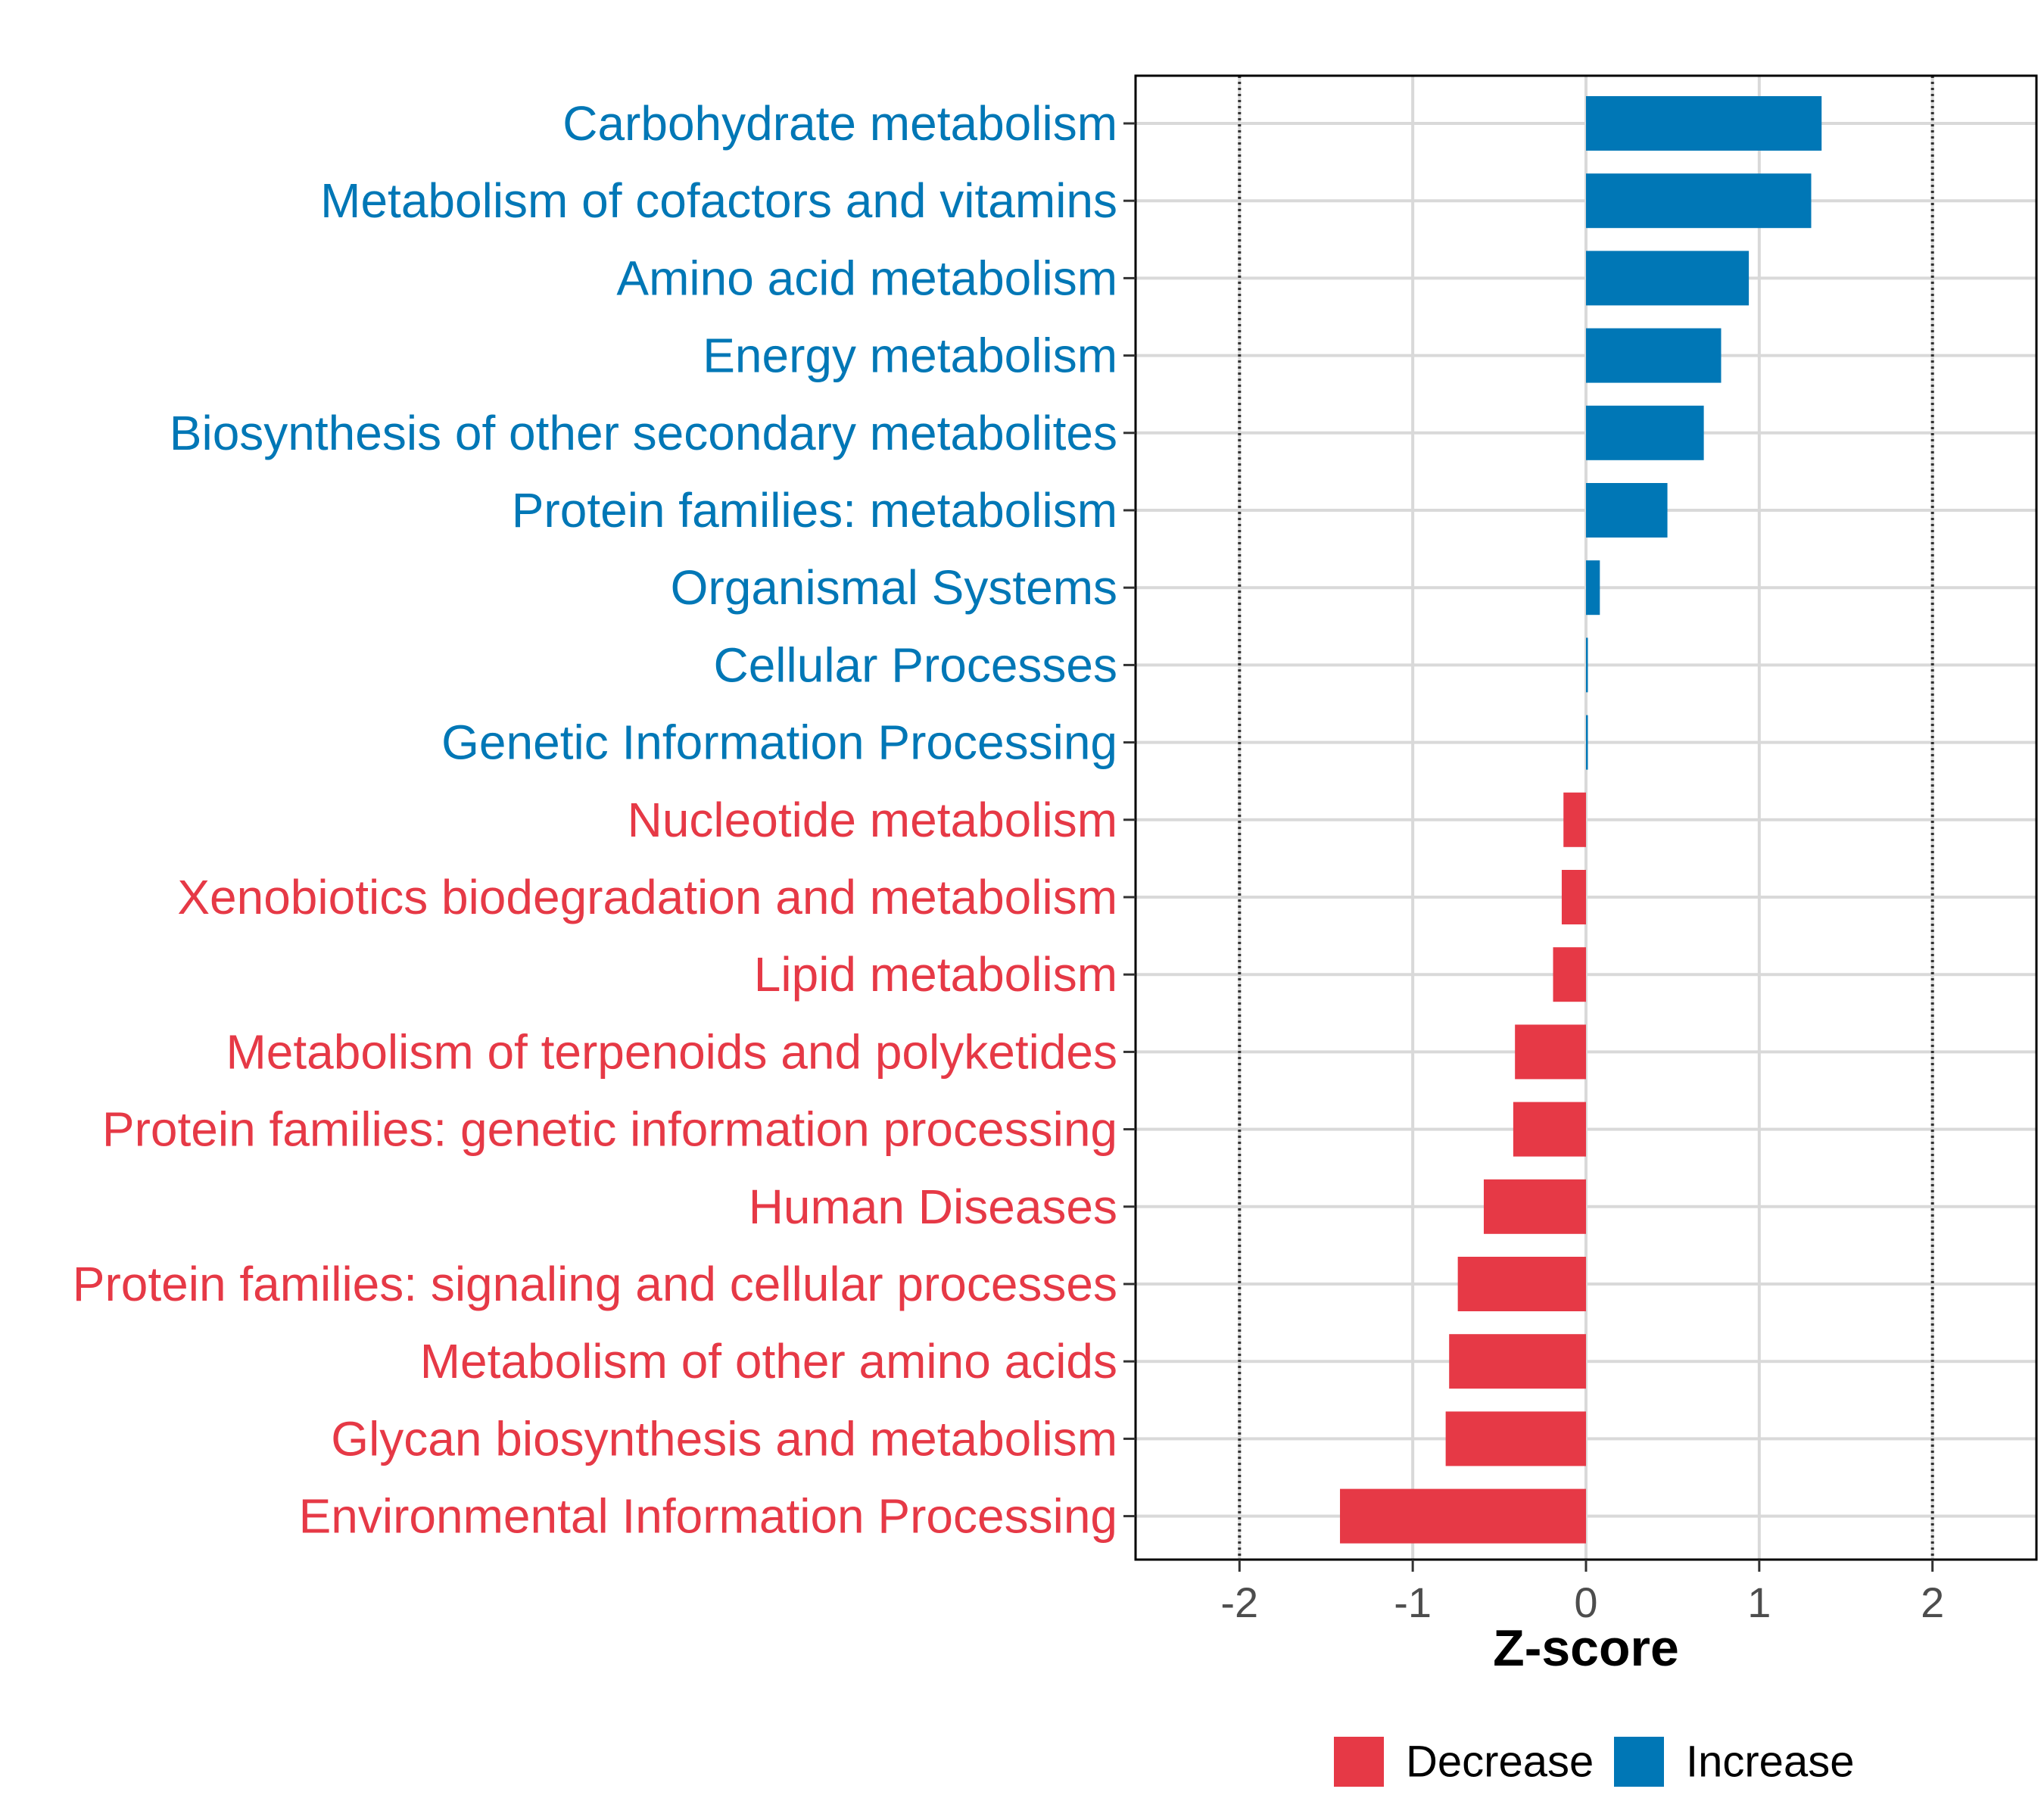 The height and width of the screenshot is (1817, 2044). I want to click on category-label: Energy metabolism, so click(910, 356).